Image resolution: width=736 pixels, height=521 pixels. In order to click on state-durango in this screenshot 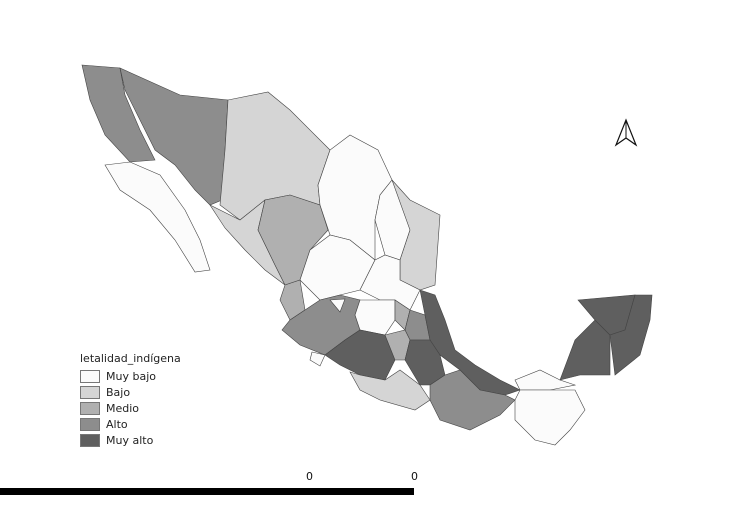, I will do `click(293, 240)`.